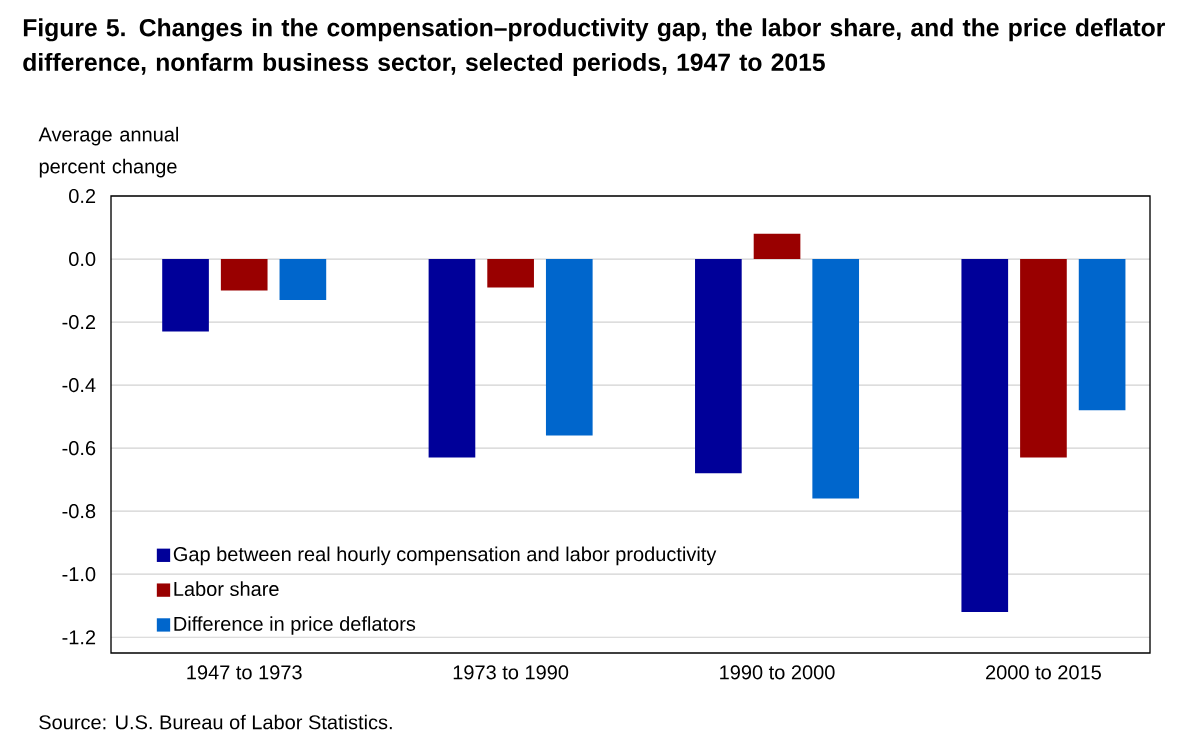 This screenshot has height=750, width=1195. Describe the element at coordinates (244, 672) in the screenshot. I see `x-tick-label: 1947 to 1973` at that location.